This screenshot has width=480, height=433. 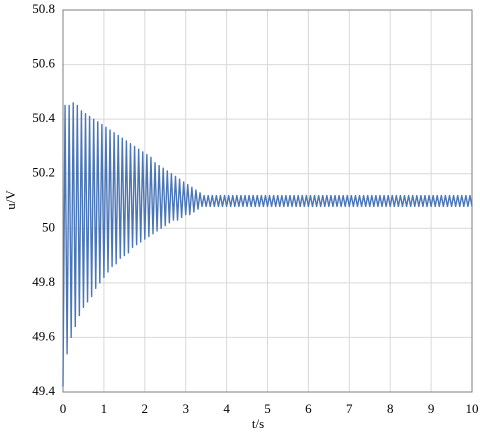 I want to click on x-tick-label: 8, so click(x=390, y=408).